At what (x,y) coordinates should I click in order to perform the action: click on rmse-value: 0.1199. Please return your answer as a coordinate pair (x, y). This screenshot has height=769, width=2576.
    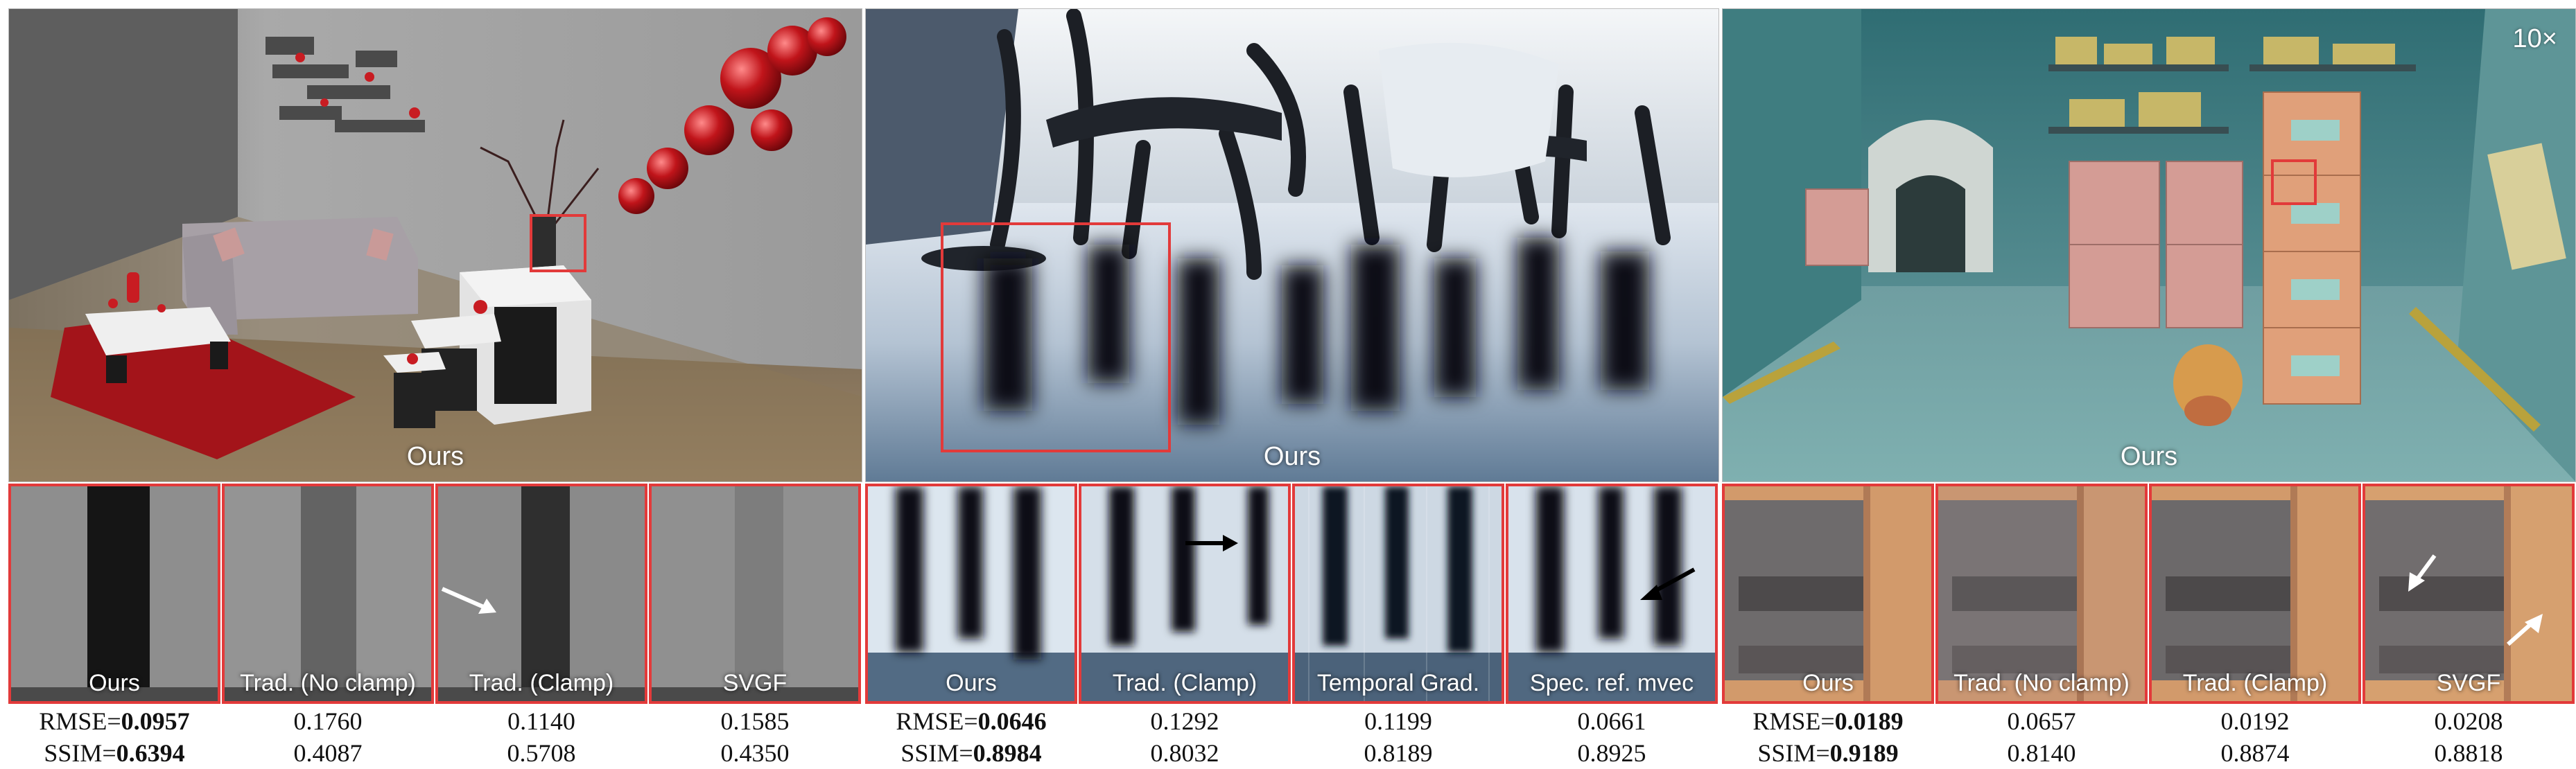
    Looking at the image, I should click on (1398, 721).